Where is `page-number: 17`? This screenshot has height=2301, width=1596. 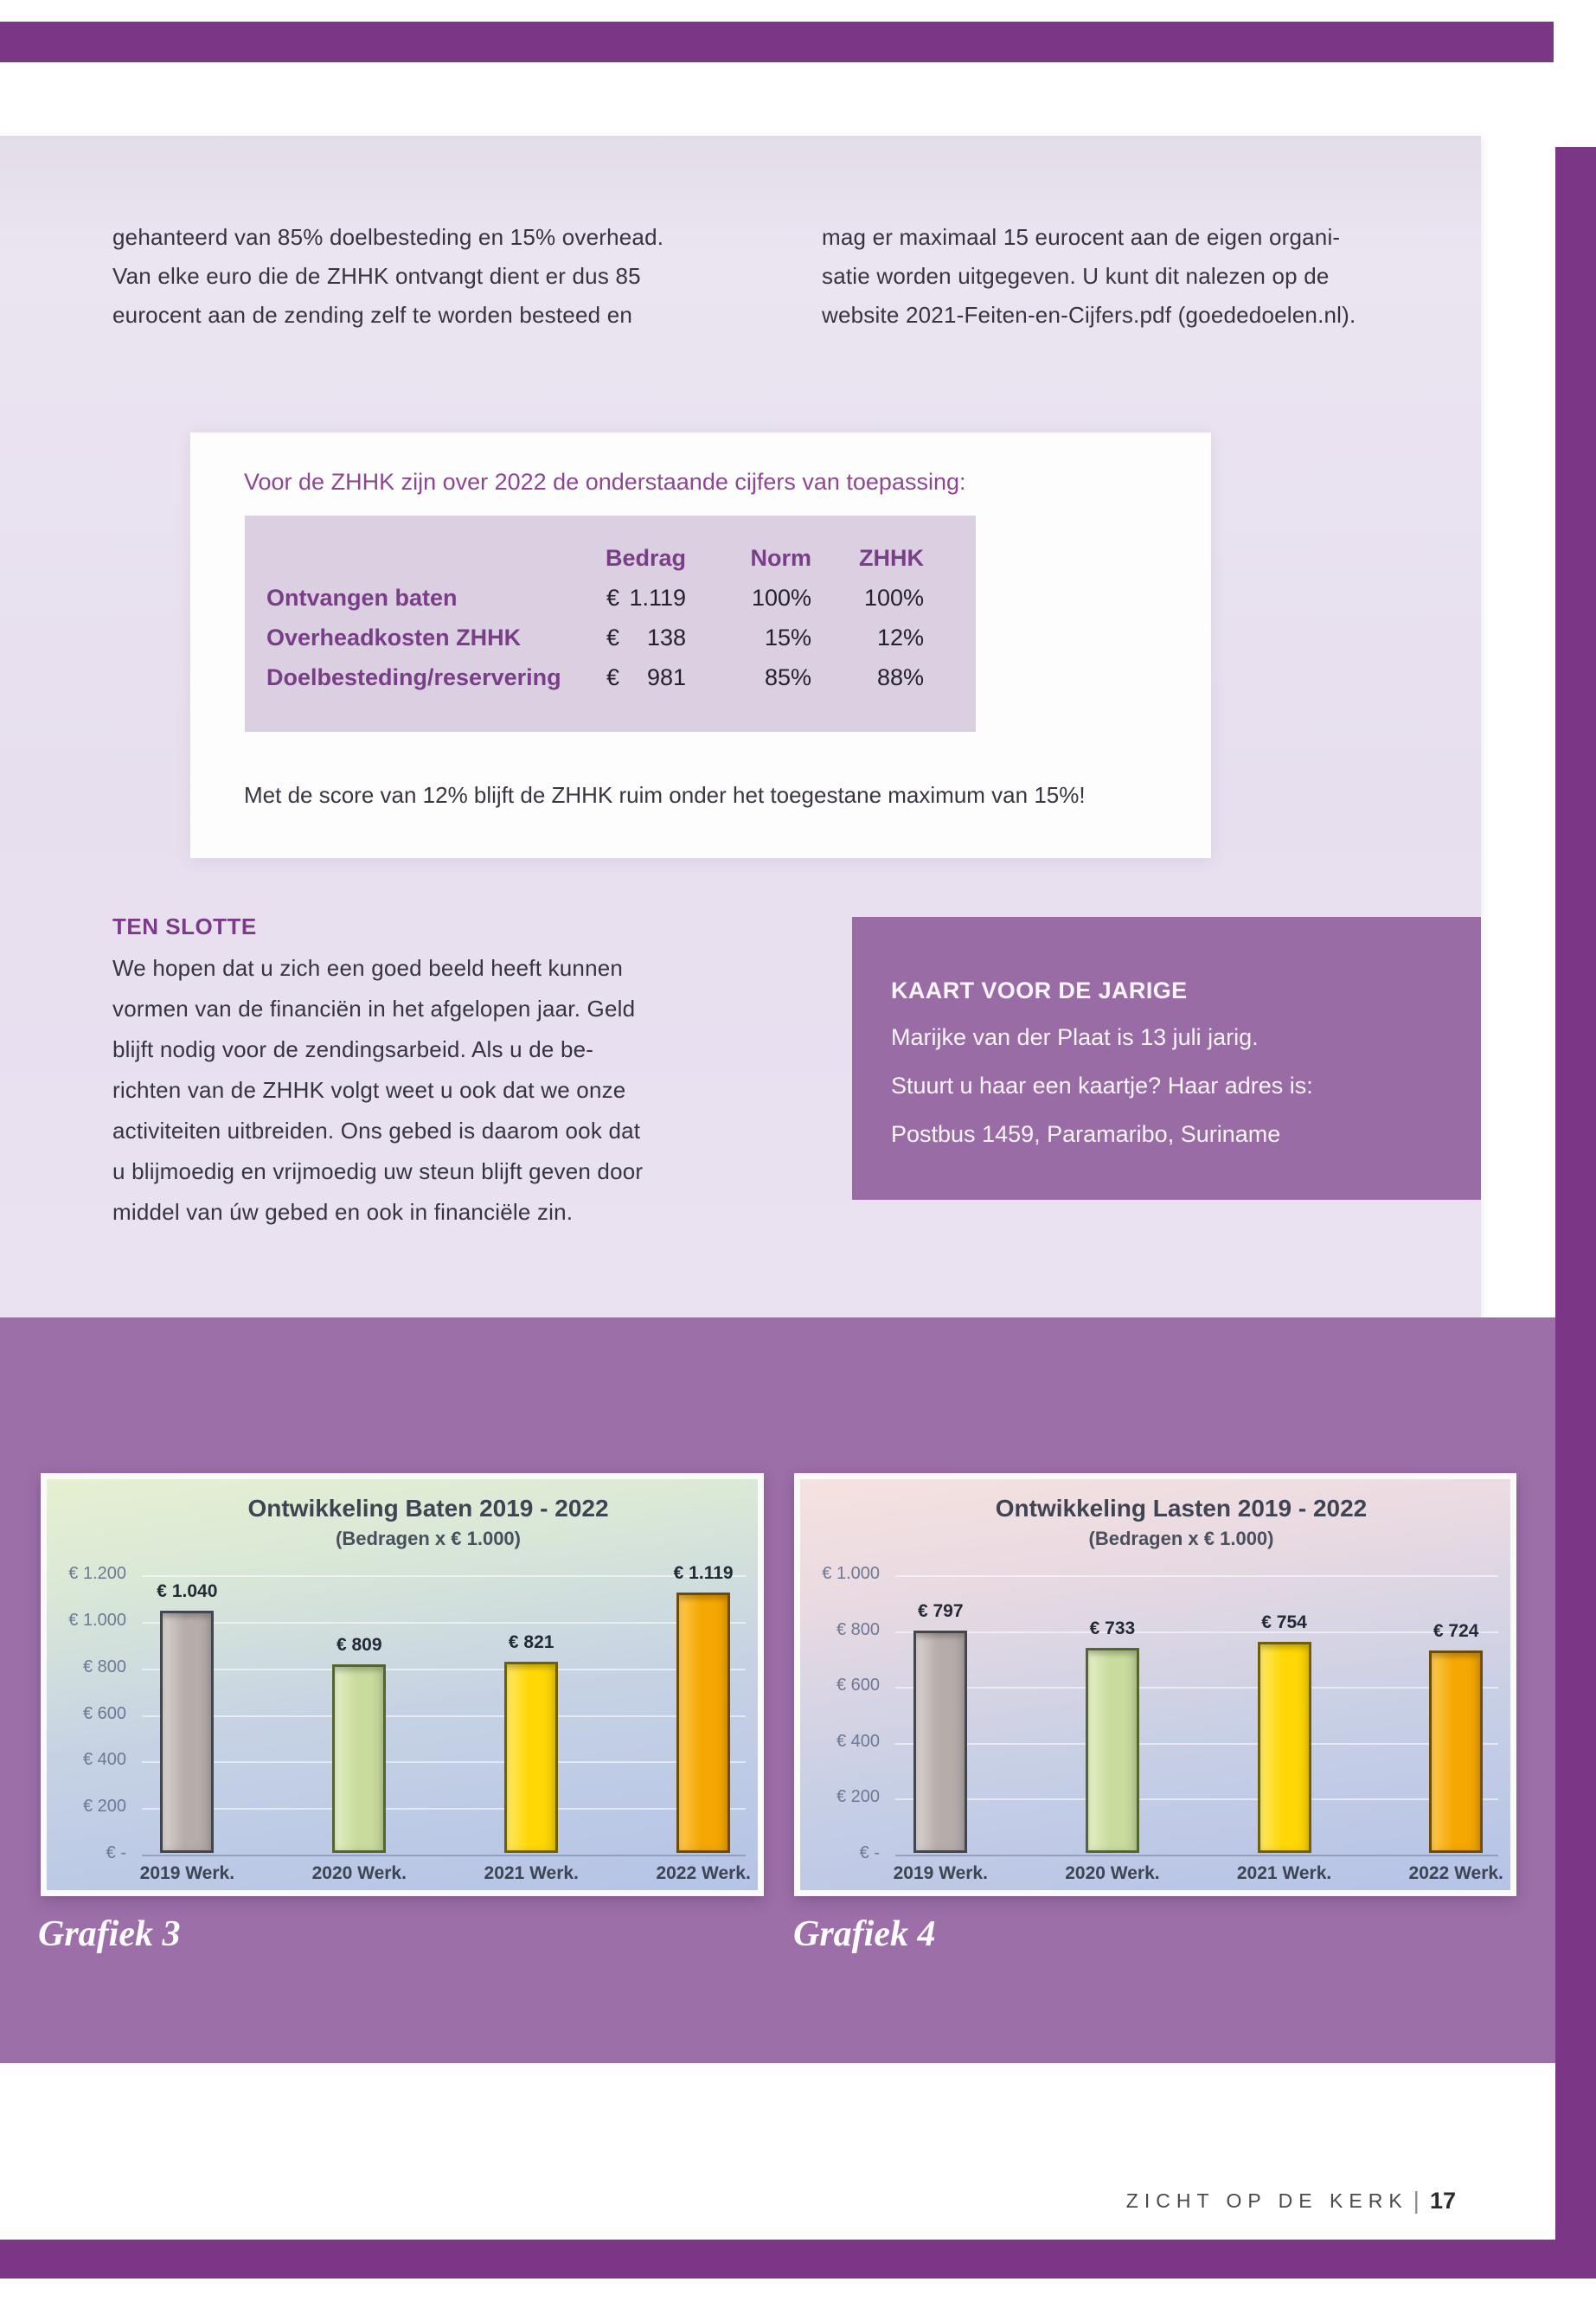 page-number: 17 is located at coordinates (1442, 2200).